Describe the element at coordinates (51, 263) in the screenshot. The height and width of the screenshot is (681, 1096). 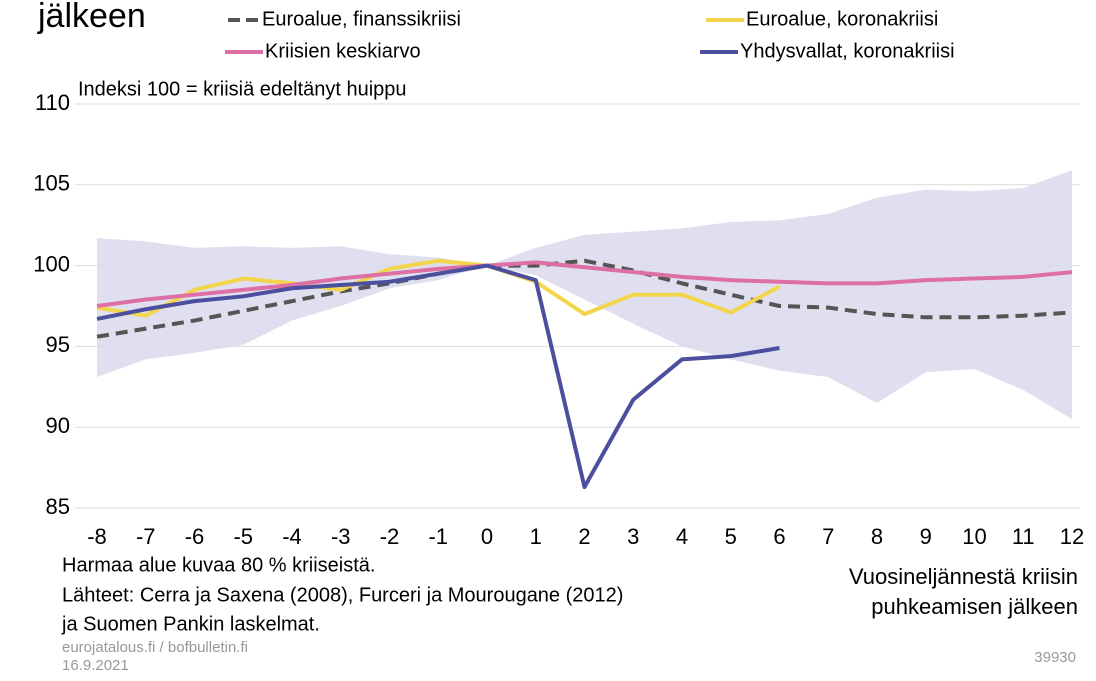
I see `y-tick-label: 100` at that location.